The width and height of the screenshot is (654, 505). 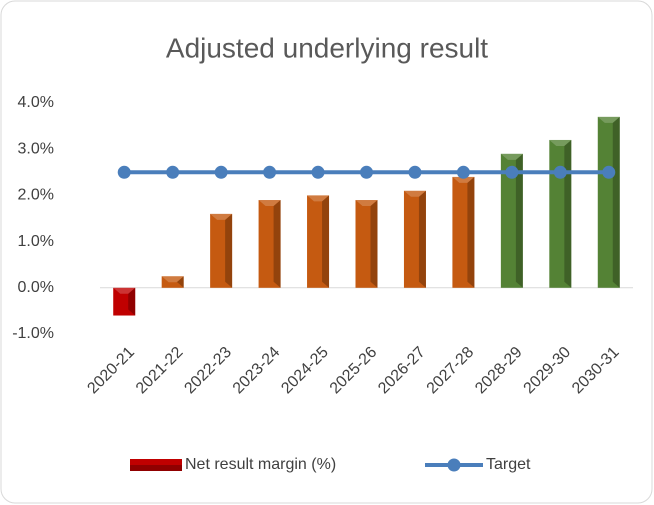 What do you see at coordinates (33, 333) in the screenshot?
I see `y-tick-label: -1.0%` at bounding box center [33, 333].